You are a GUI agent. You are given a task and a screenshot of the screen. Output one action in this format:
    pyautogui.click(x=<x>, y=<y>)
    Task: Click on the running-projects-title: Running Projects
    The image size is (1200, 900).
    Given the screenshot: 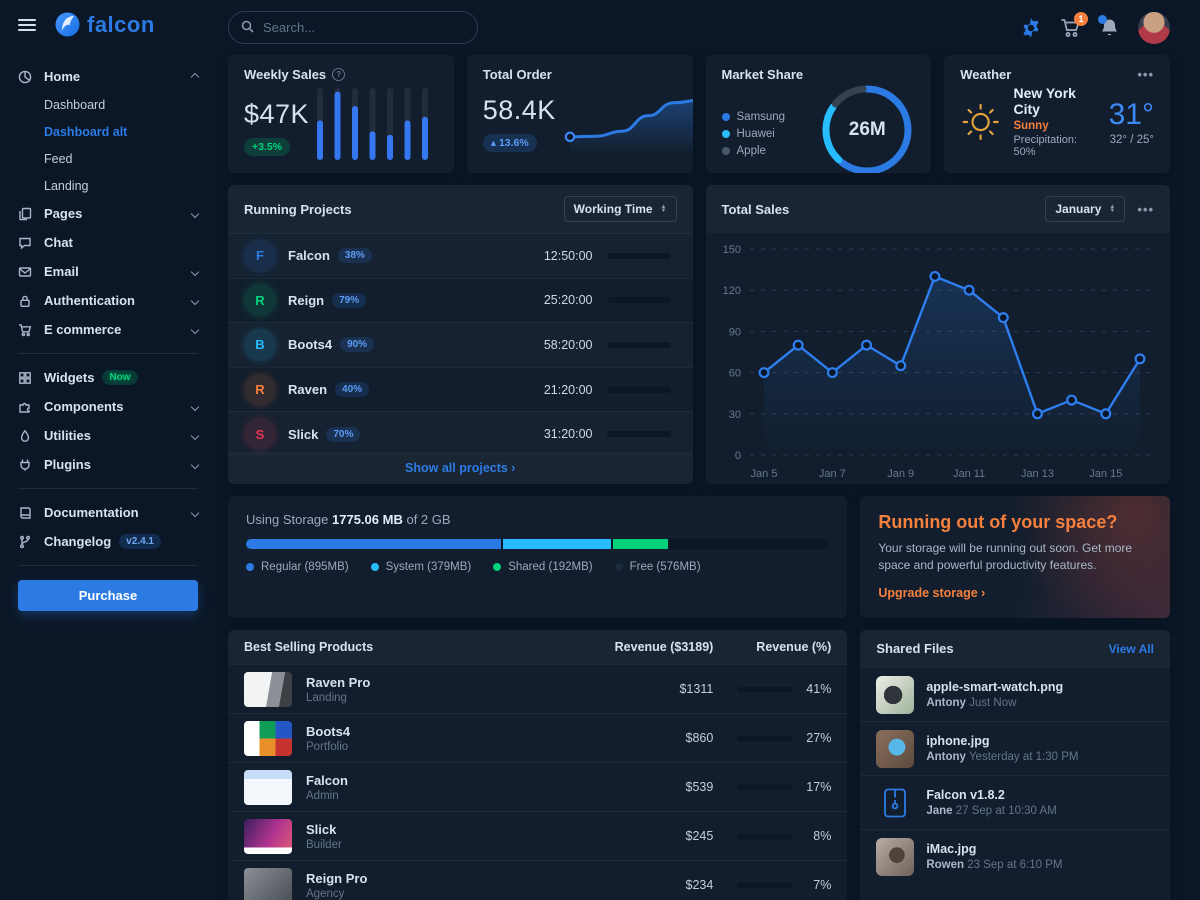 What is the action you would take?
    pyautogui.click(x=298, y=209)
    